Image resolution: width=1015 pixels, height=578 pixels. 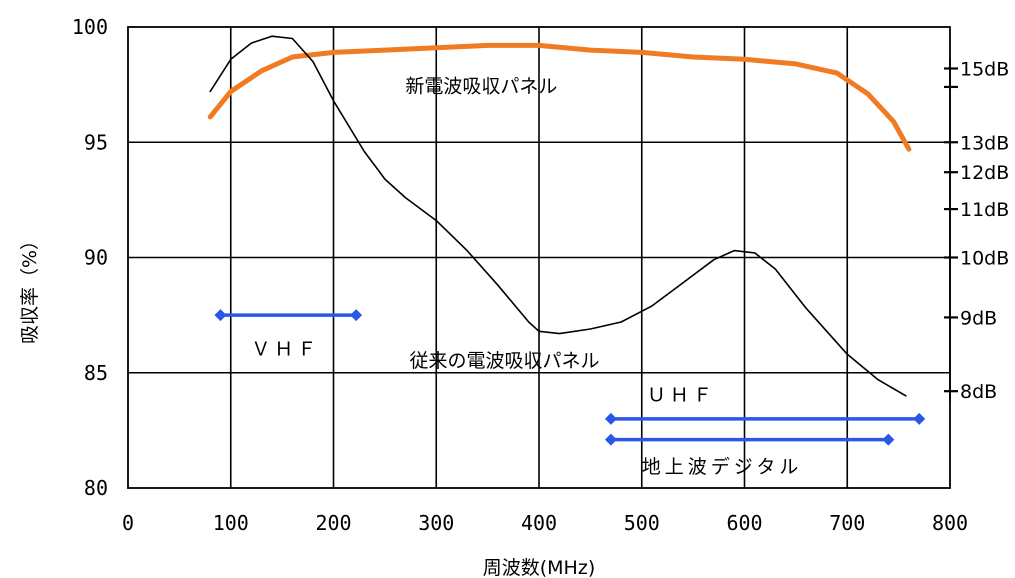 I want to click on db-label: 9dB, so click(x=978, y=318).